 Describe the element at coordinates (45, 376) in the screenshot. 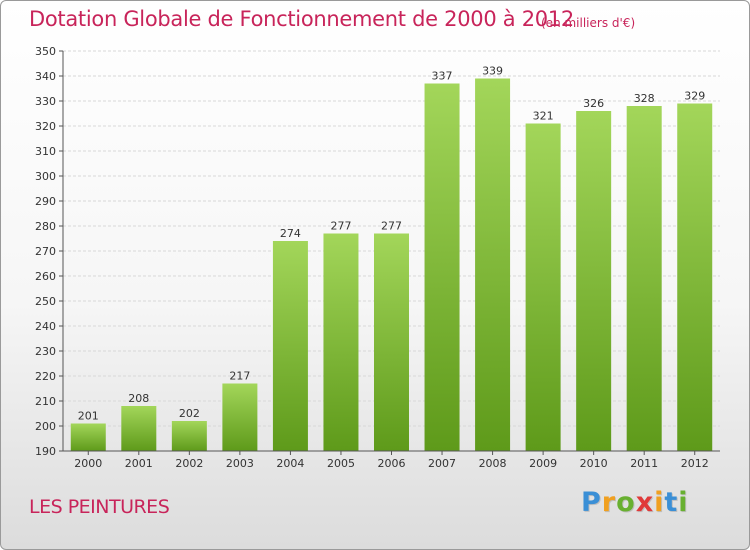

I see `y-tick-label: 220` at that location.